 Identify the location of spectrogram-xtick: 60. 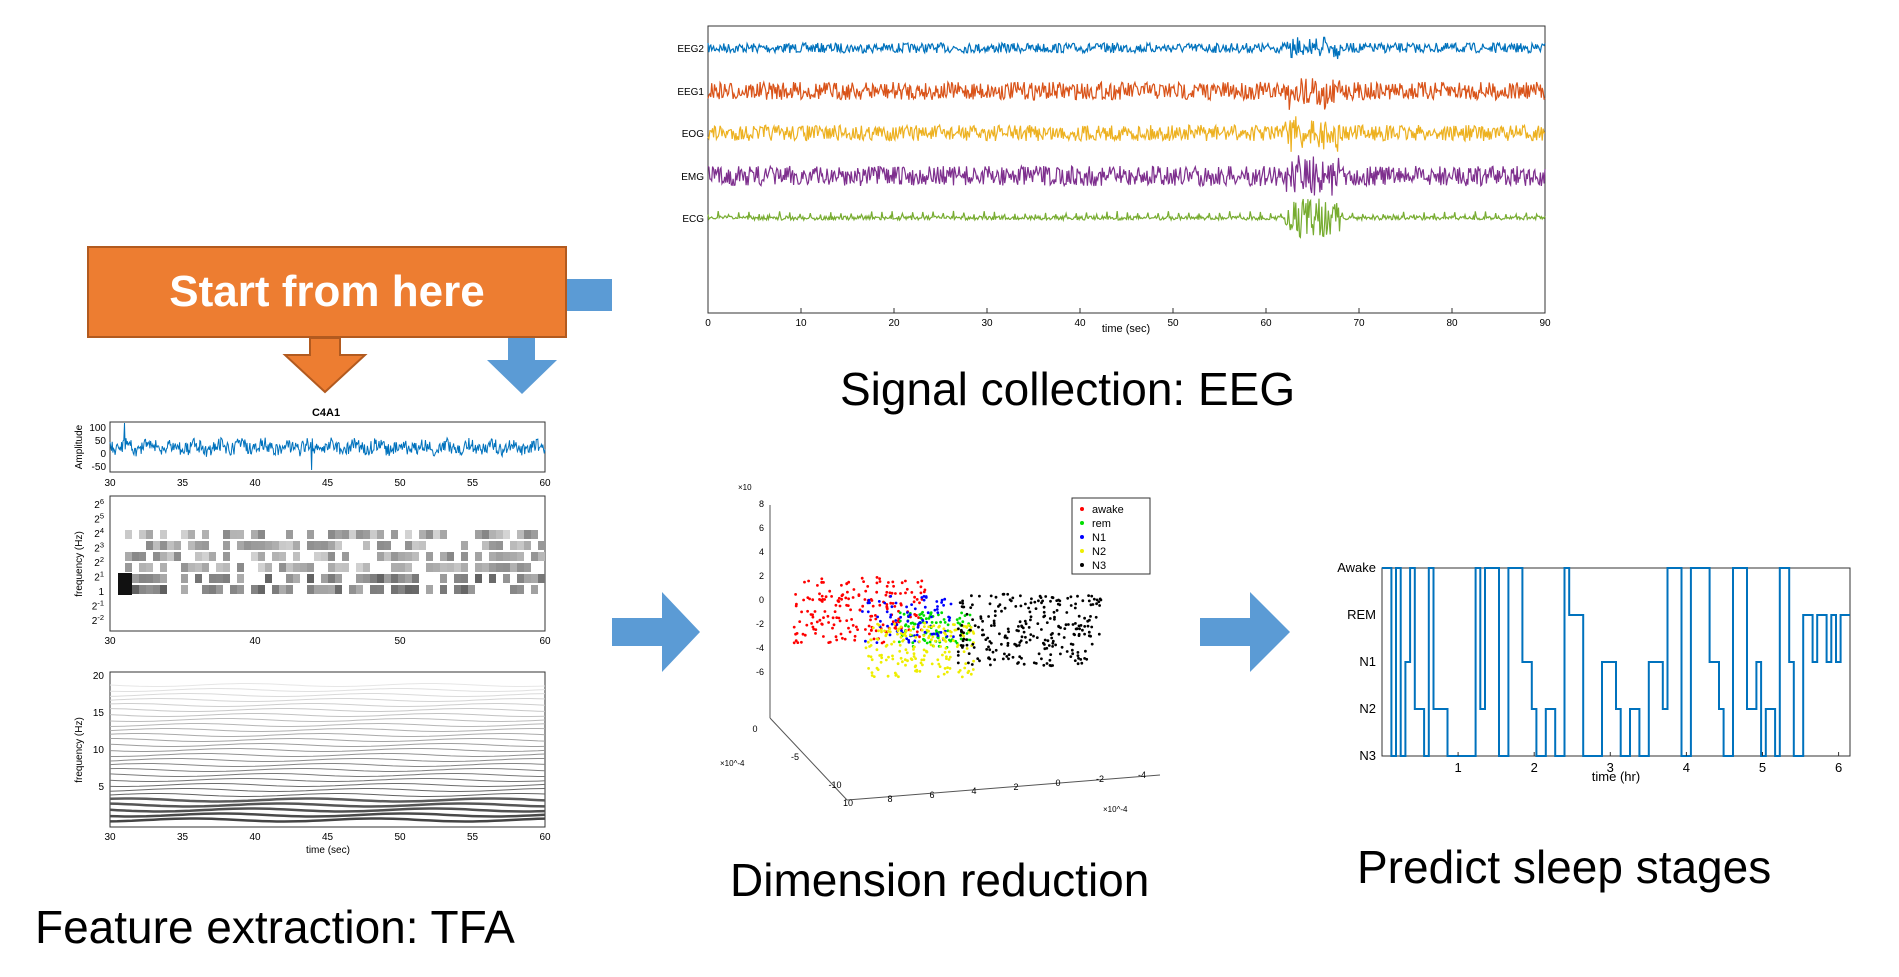
(545, 837).